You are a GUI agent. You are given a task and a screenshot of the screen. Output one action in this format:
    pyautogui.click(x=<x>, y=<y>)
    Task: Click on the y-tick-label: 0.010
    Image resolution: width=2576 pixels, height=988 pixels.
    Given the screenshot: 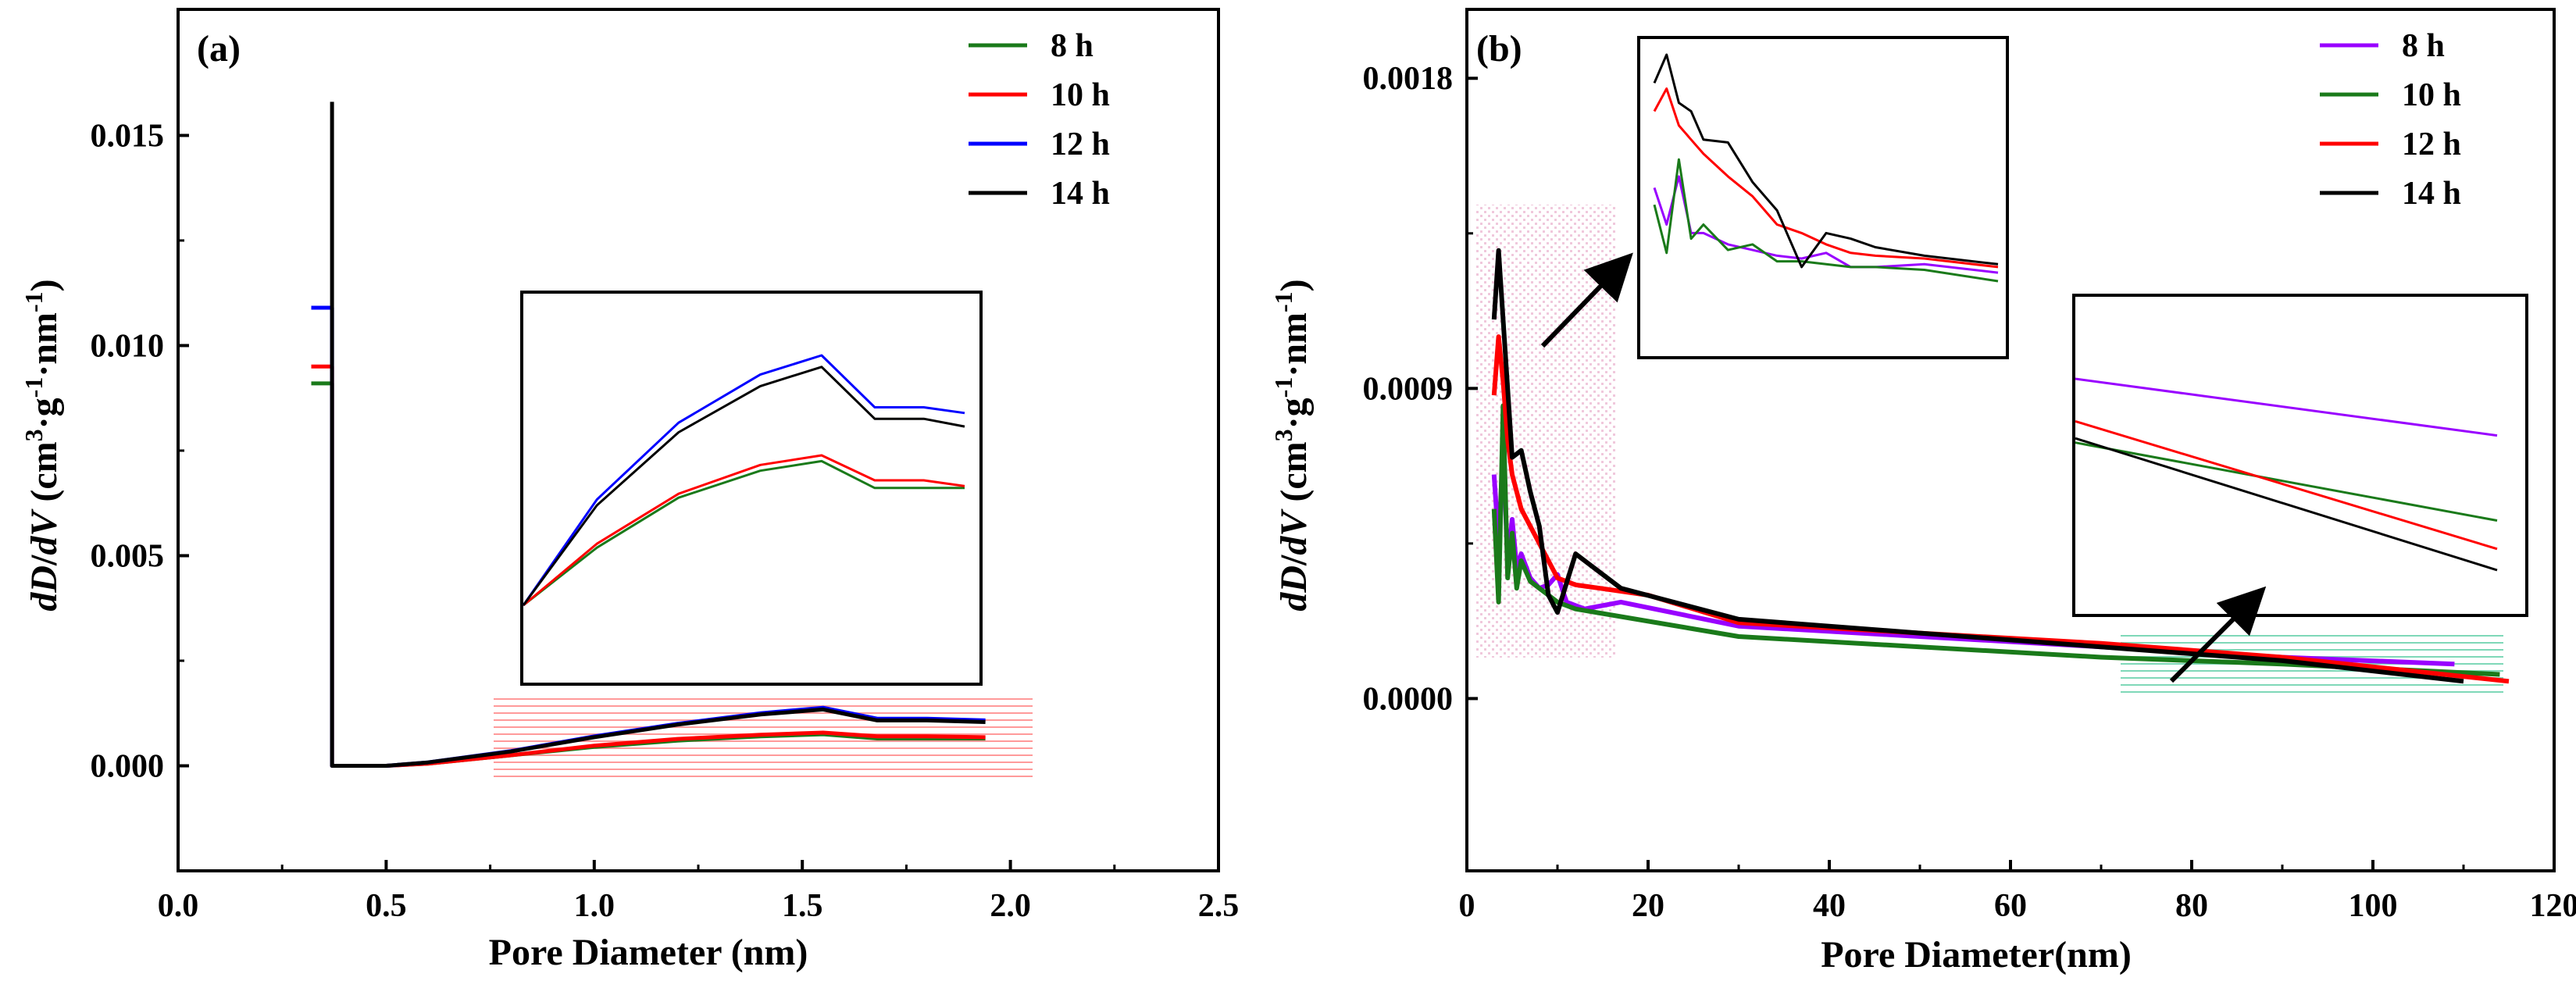 What is the action you would take?
    pyautogui.click(x=128, y=346)
    